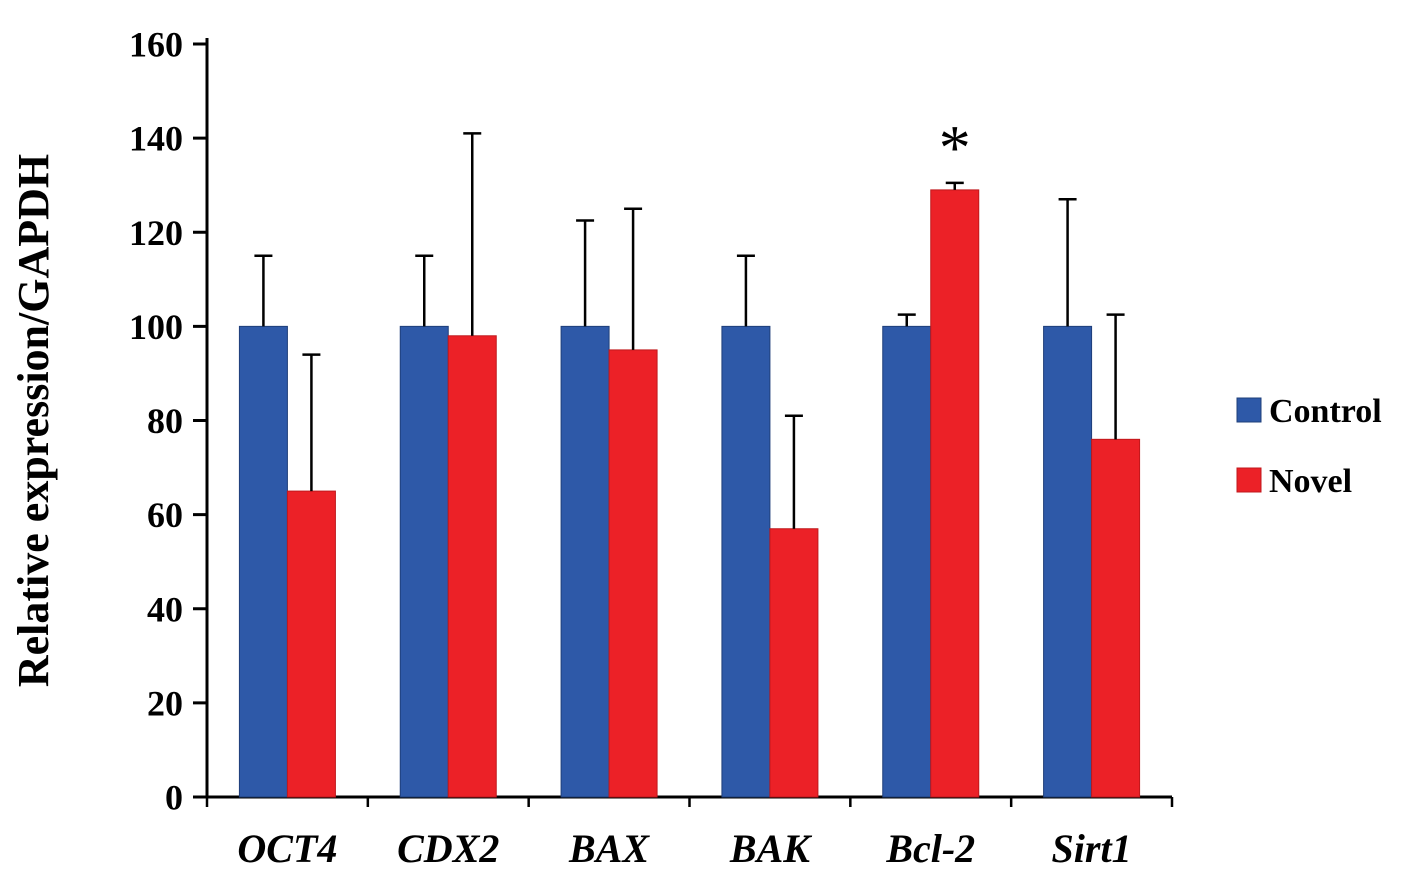 The image size is (1417, 895). I want to click on y-tick-label: 100, so click(156, 327).